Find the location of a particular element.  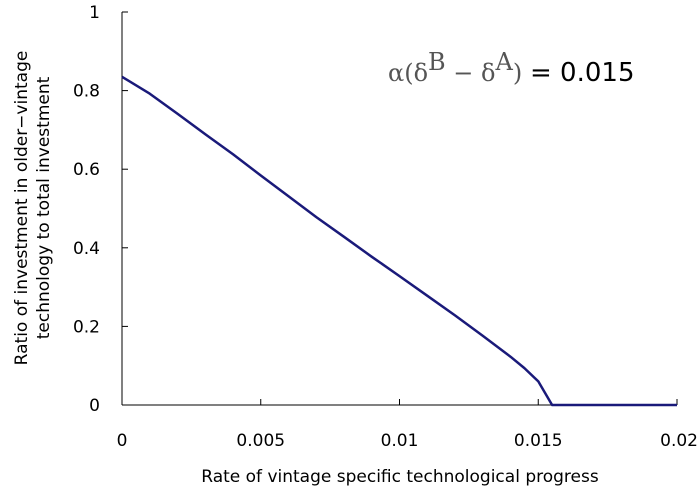

y-tick-label: 0 is located at coordinates (94, 406).